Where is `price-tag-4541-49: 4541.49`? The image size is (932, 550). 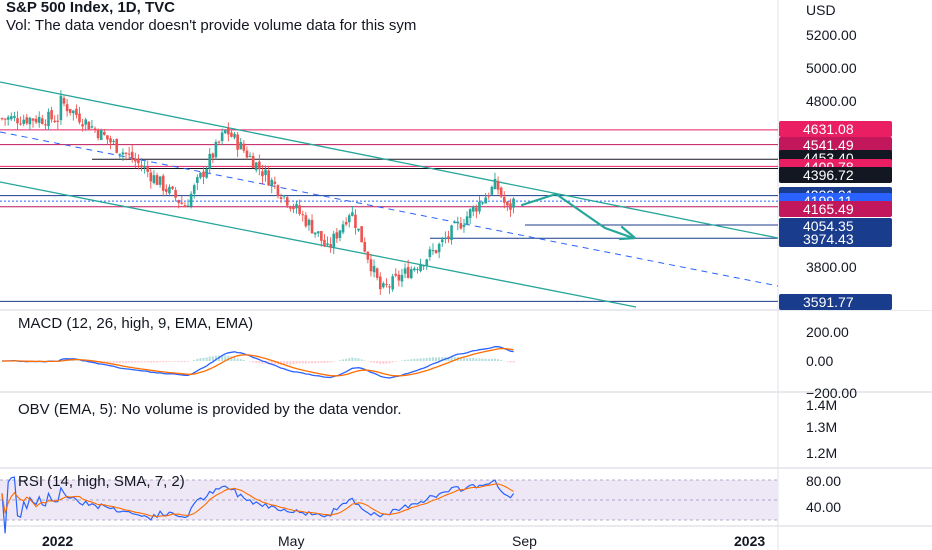
price-tag-4541-49: 4541.49 is located at coordinates (835, 145).